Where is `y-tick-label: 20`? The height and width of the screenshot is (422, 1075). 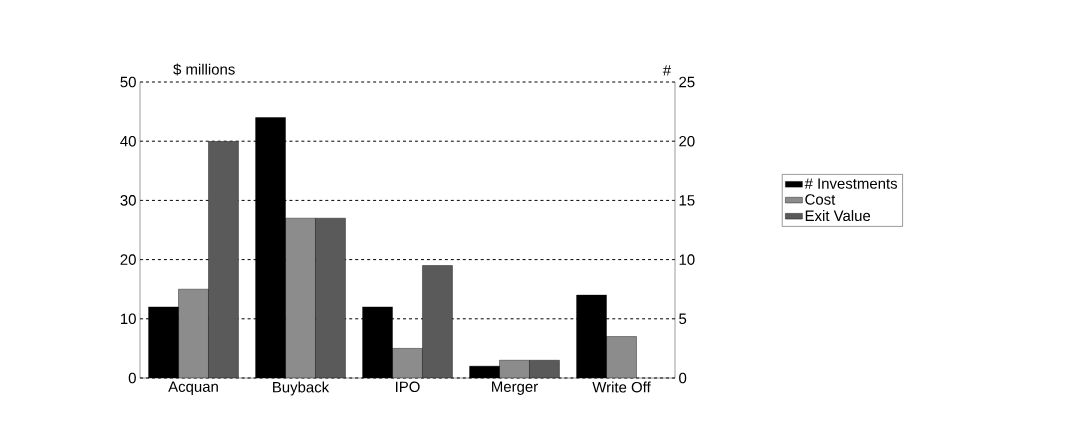
y-tick-label: 20 is located at coordinates (128, 259).